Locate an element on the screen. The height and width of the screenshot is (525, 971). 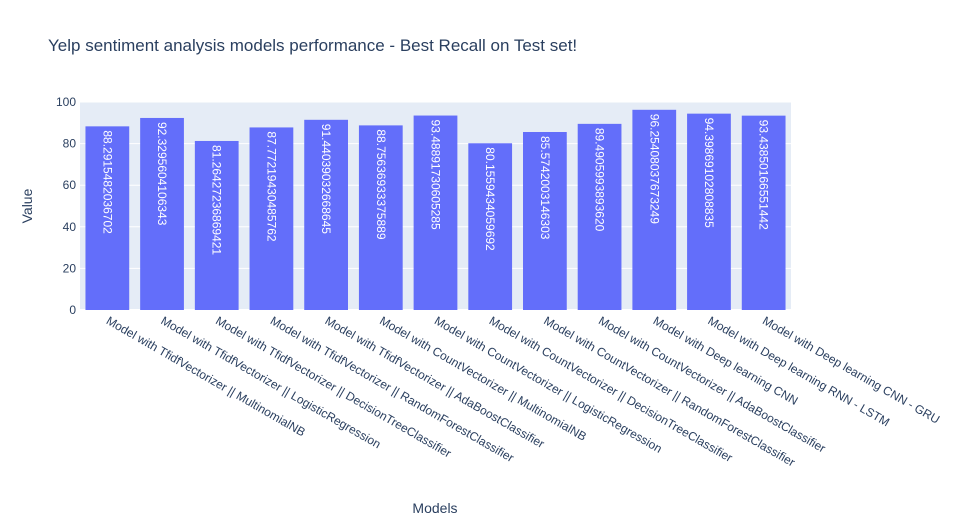
y-tick-label: 60 is located at coordinates (70, 185).